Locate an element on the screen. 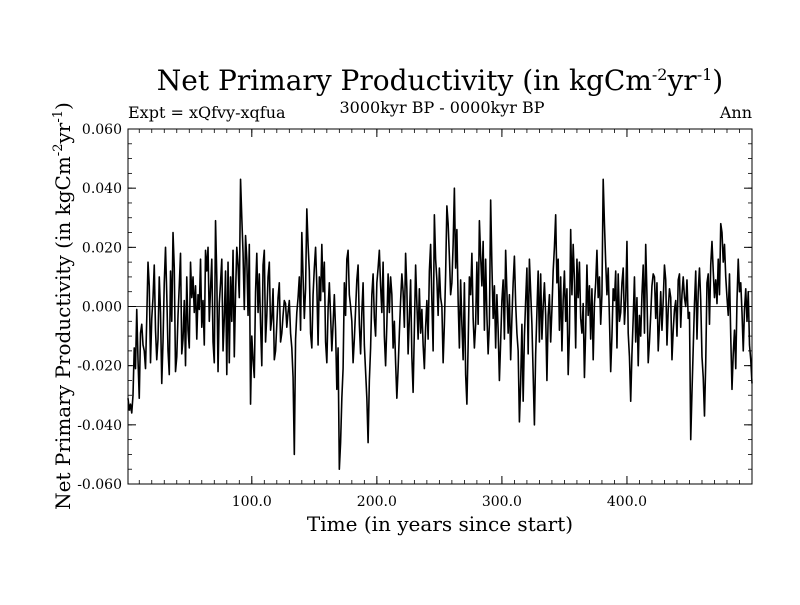  x-tick-labels: 100.0 200.0 300.0 400.0 is located at coordinates (439, 502).